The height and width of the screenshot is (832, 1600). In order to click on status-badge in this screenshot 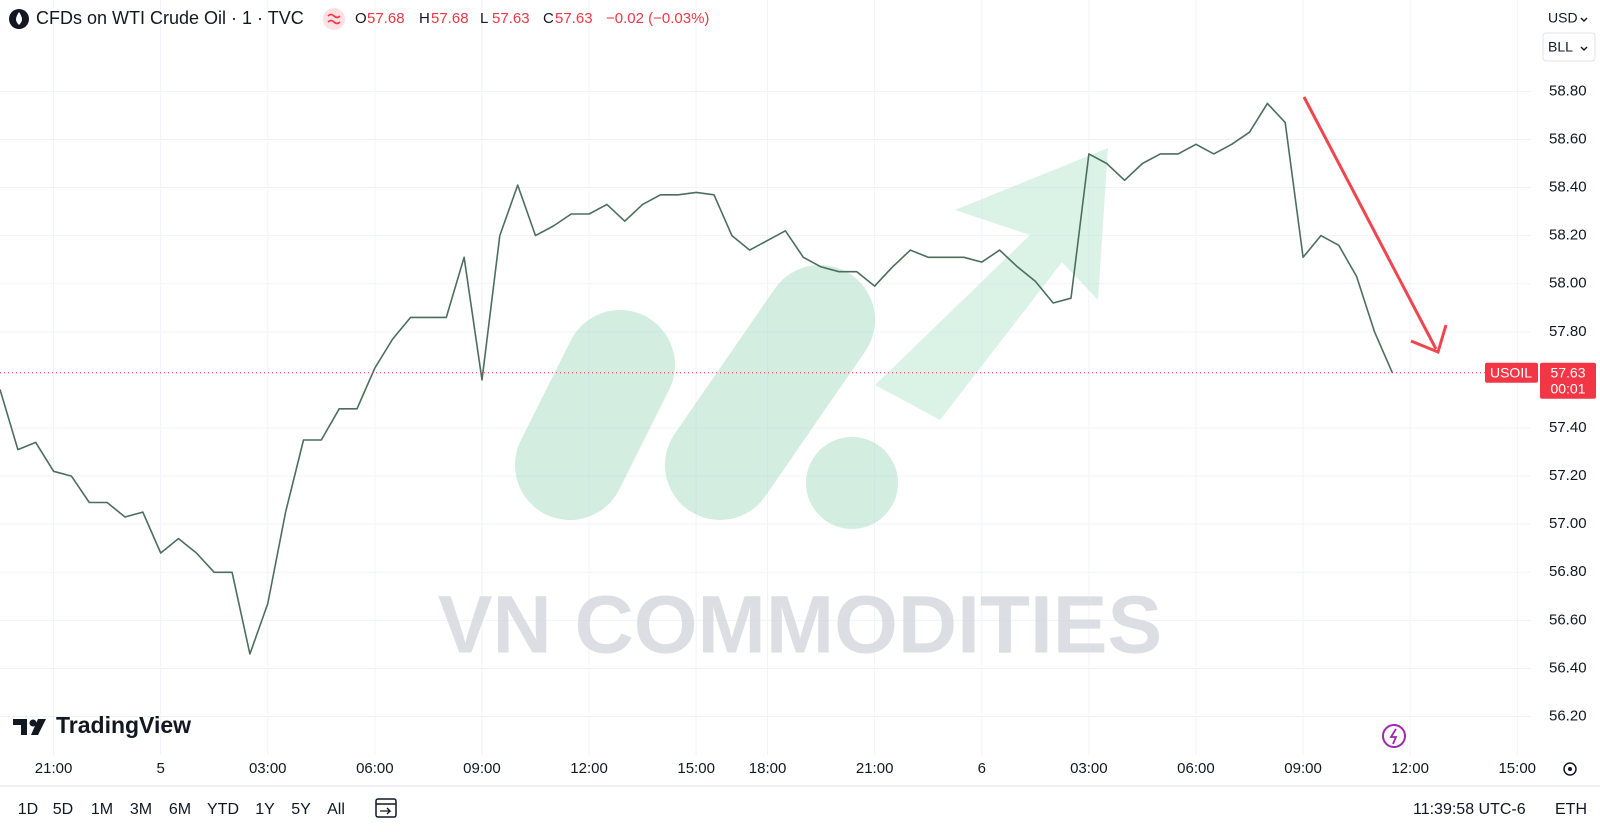, I will do `click(334, 19)`.